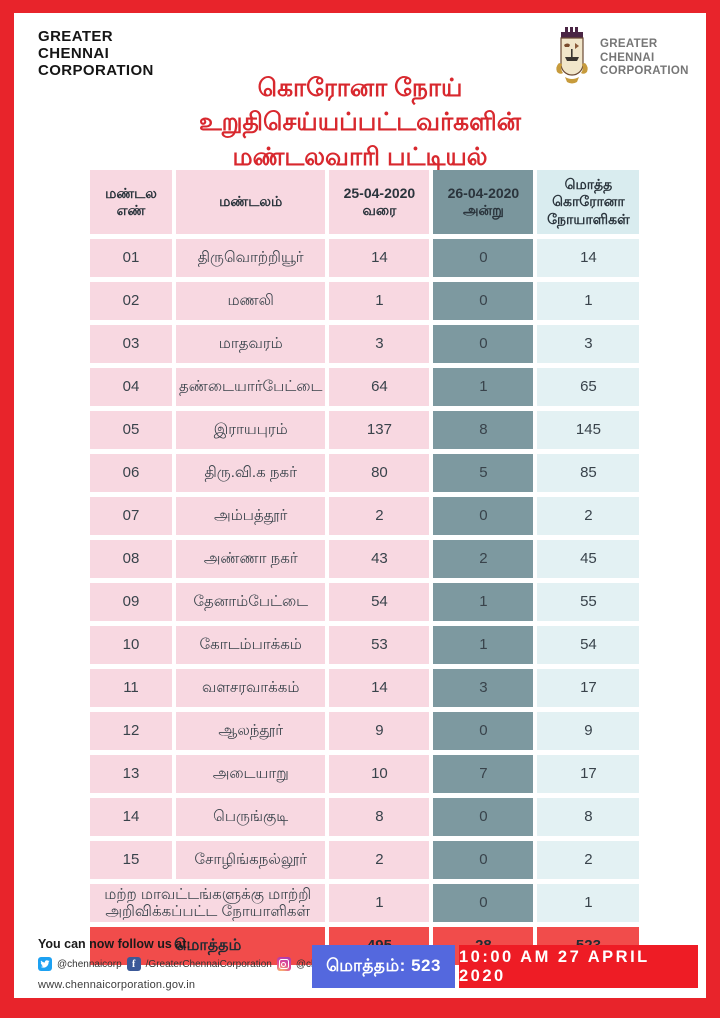 The height and width of the screenshot is (1018, 720). What do you see at coordinates (131, 774) in the screenshot?
I see `zone-no-cell: 13` at bounding box center [131, 774].